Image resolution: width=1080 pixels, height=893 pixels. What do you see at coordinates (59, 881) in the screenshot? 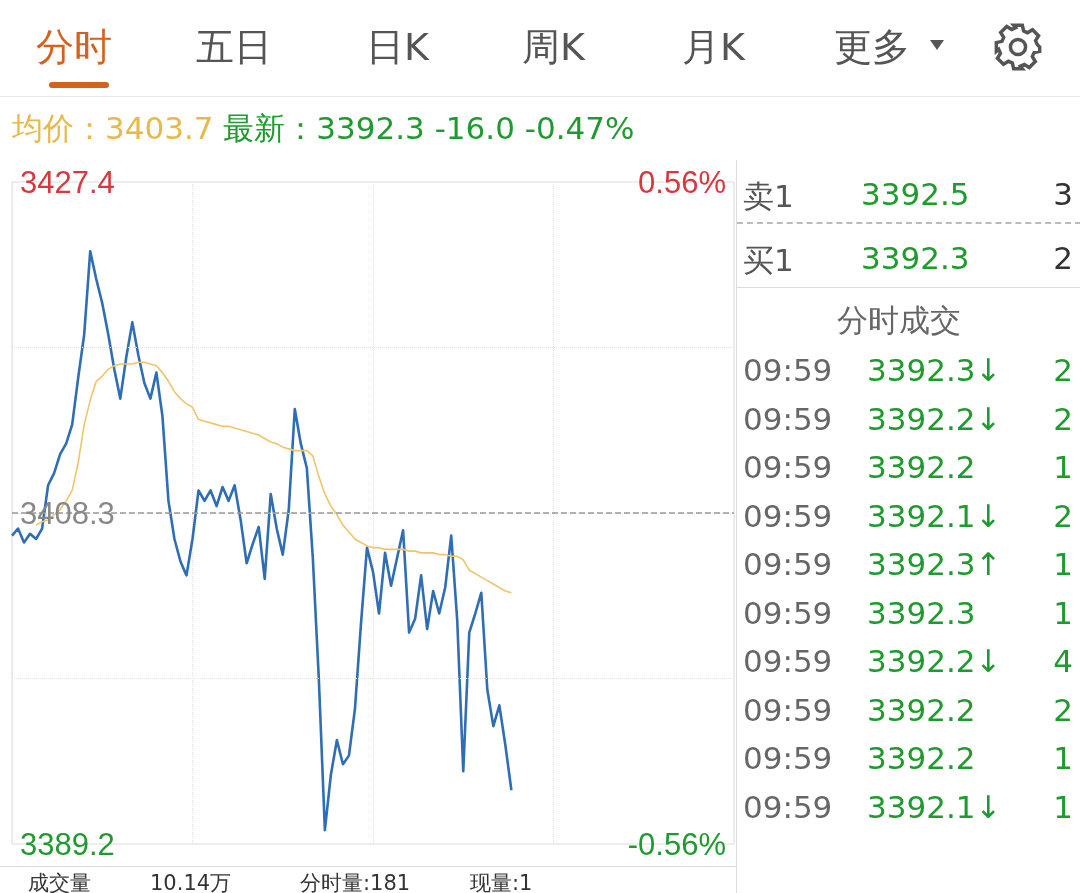
I see `text: 成交量` at bounding box center [59, 881].